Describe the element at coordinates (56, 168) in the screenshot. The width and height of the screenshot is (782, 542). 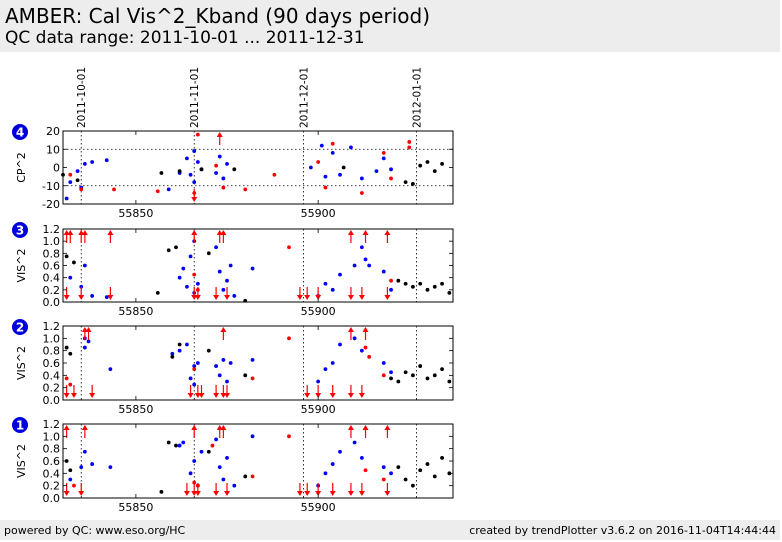
I see `y-tick-label: 0` at that location.